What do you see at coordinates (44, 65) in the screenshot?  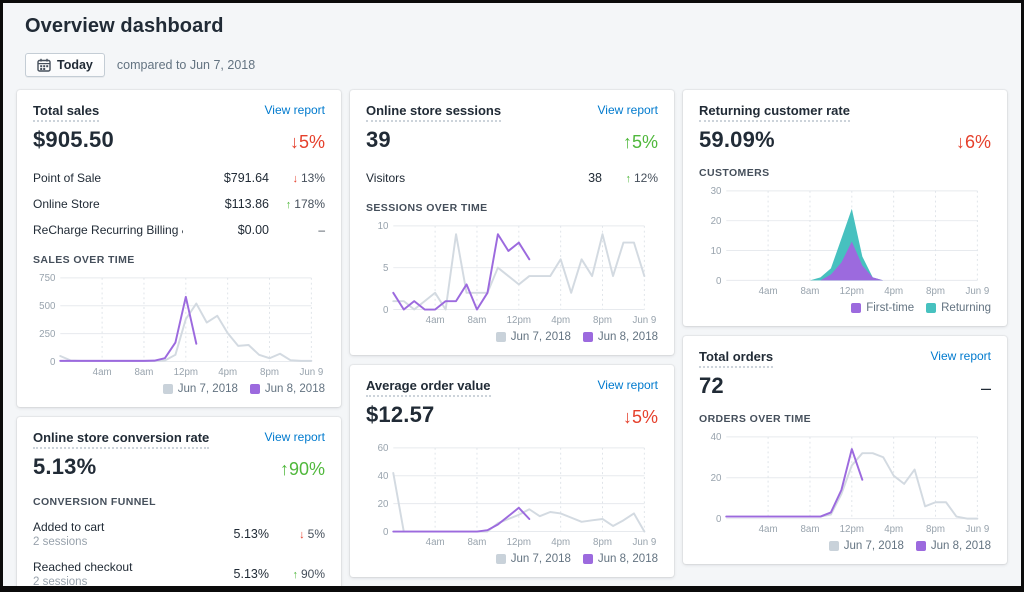 I see `calendar-icon` at bounding box center [44, 65].